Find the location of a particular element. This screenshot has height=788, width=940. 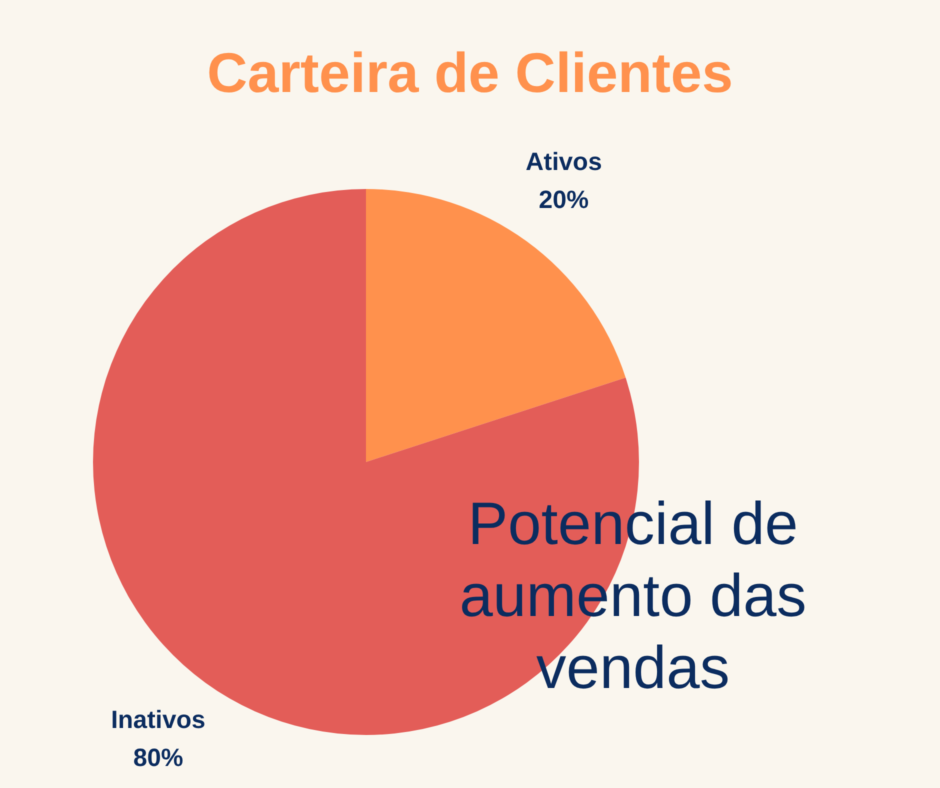

data-label: 80% is located at coordinates (158, 758).